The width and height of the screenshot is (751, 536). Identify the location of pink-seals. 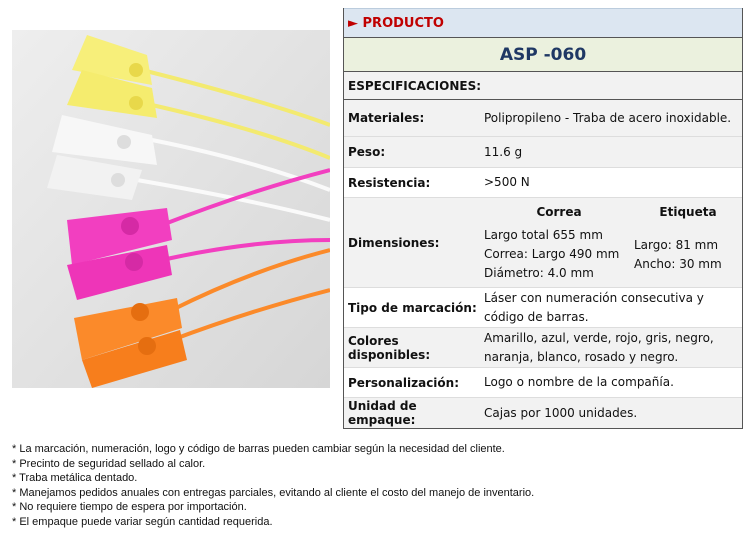
(198, 234).